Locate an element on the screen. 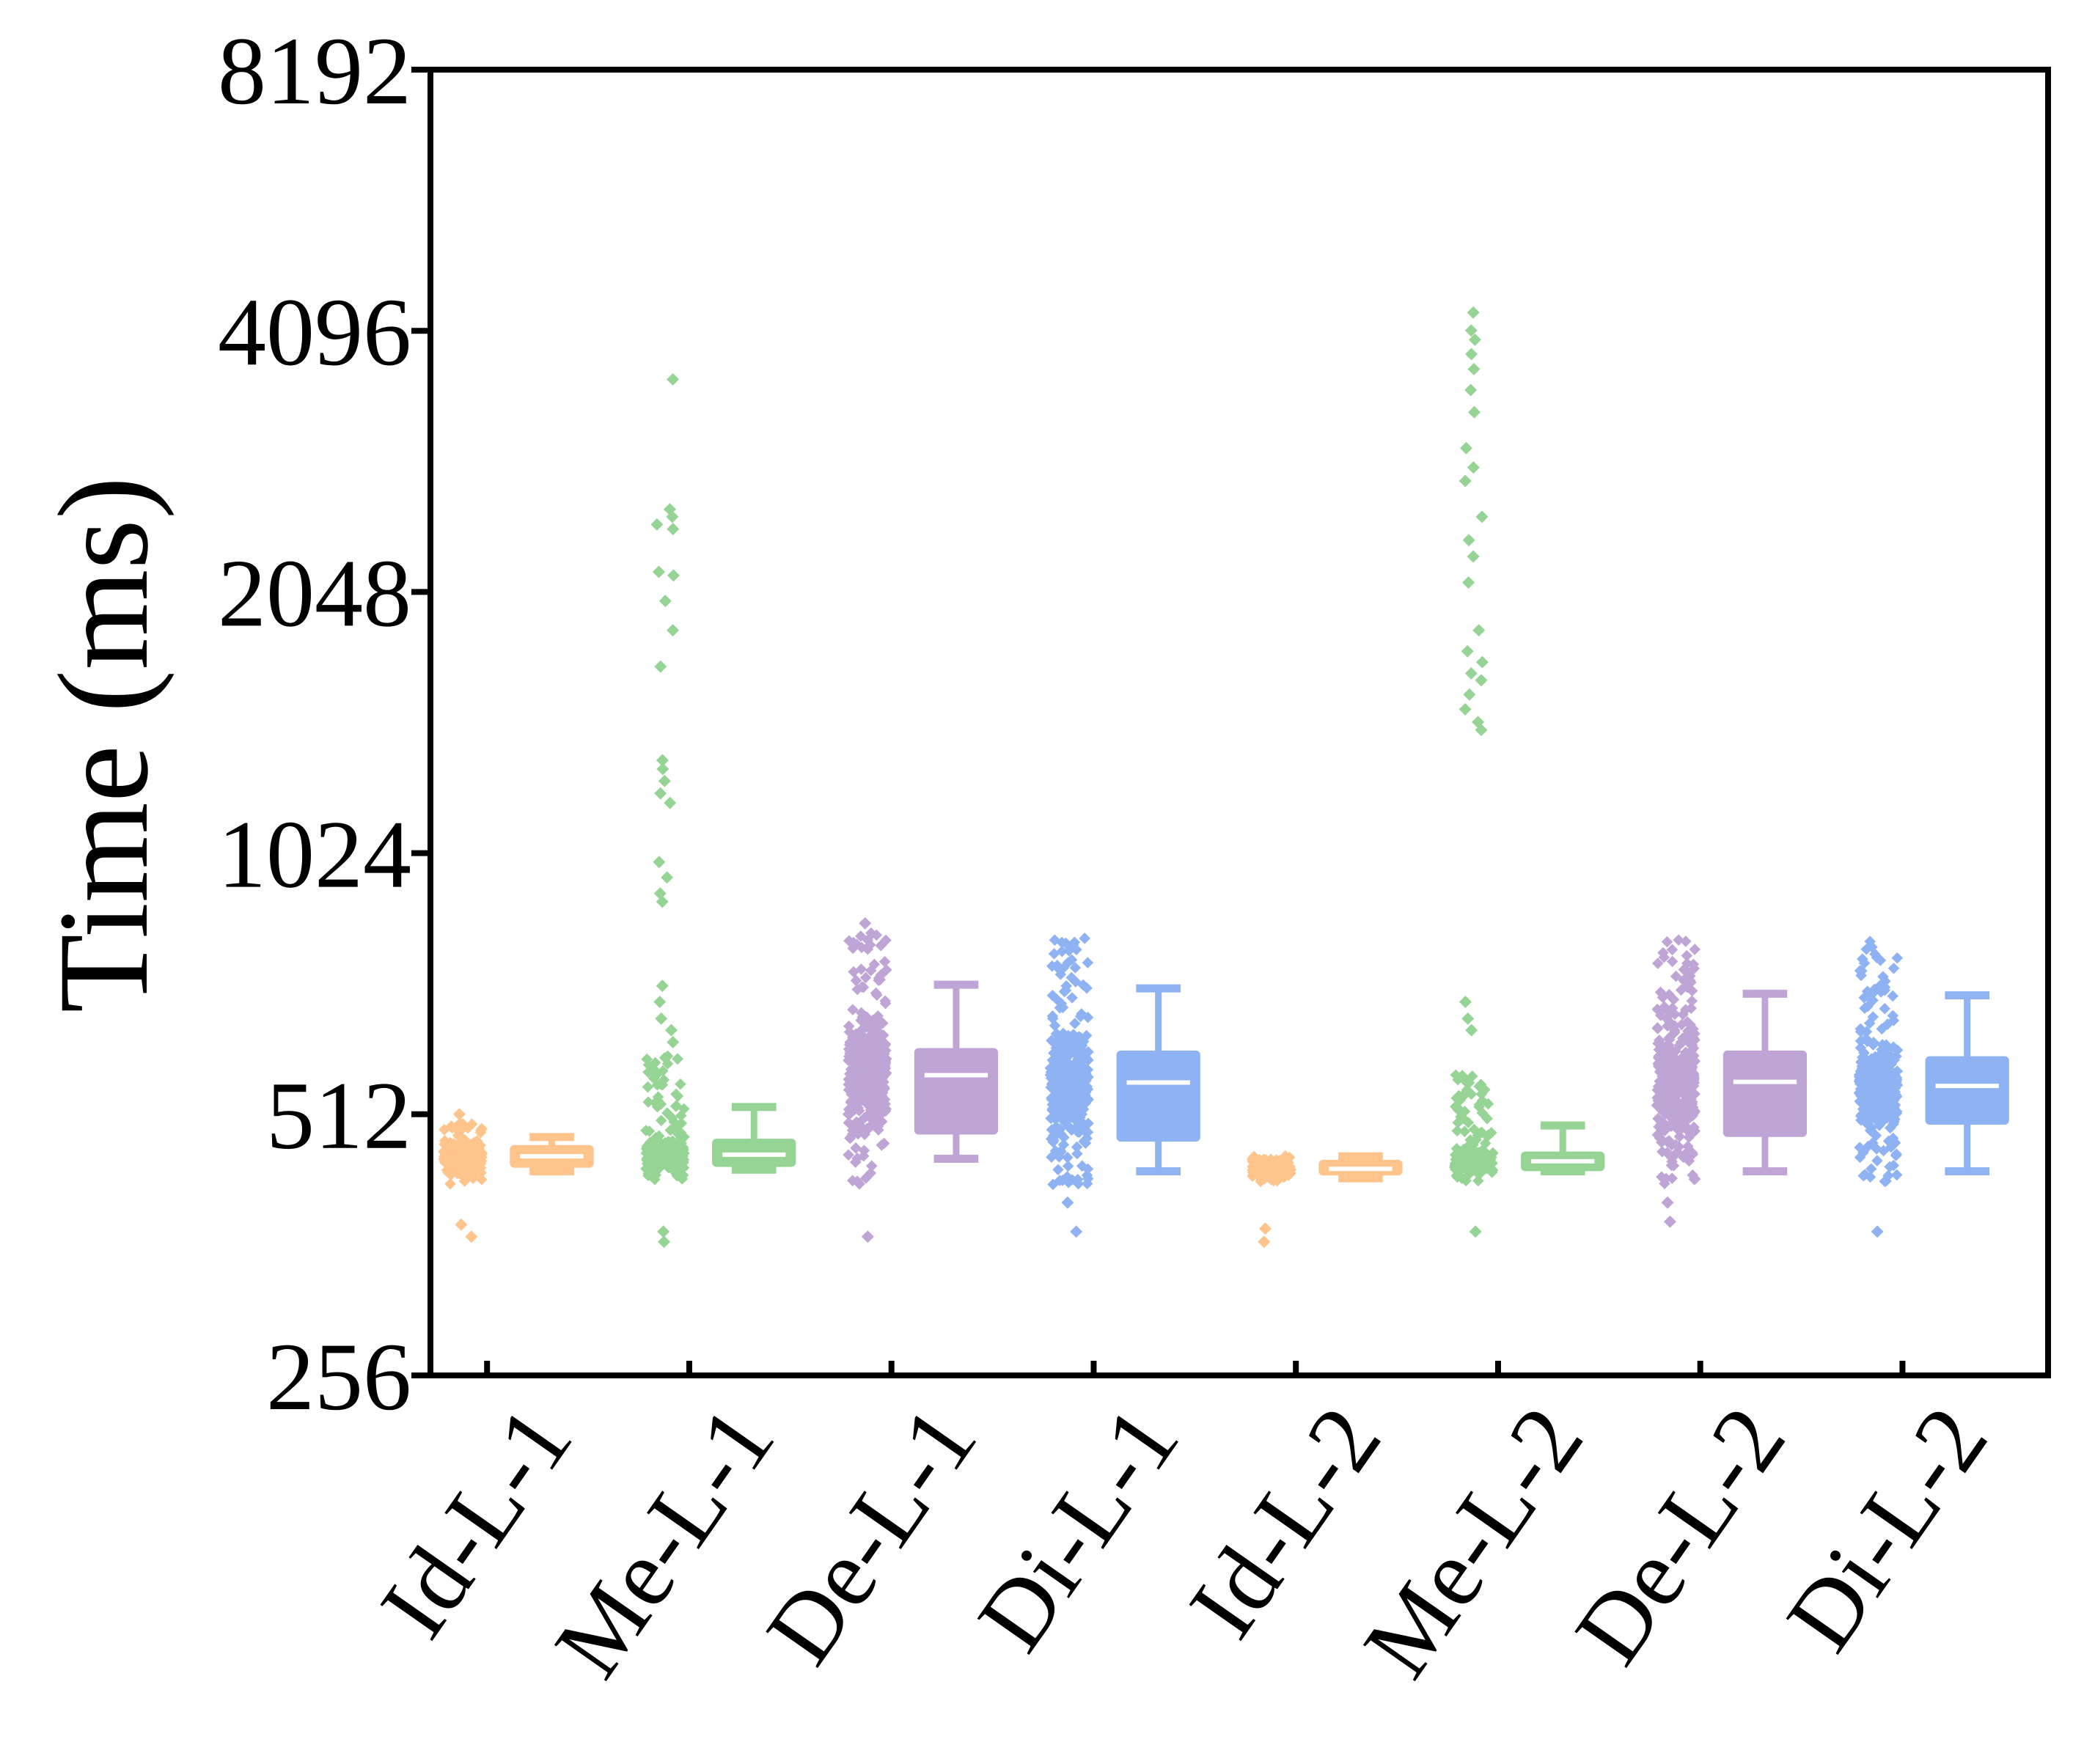  x-tick-label: Di-L-2 is located at coordinates (1887, 1528).